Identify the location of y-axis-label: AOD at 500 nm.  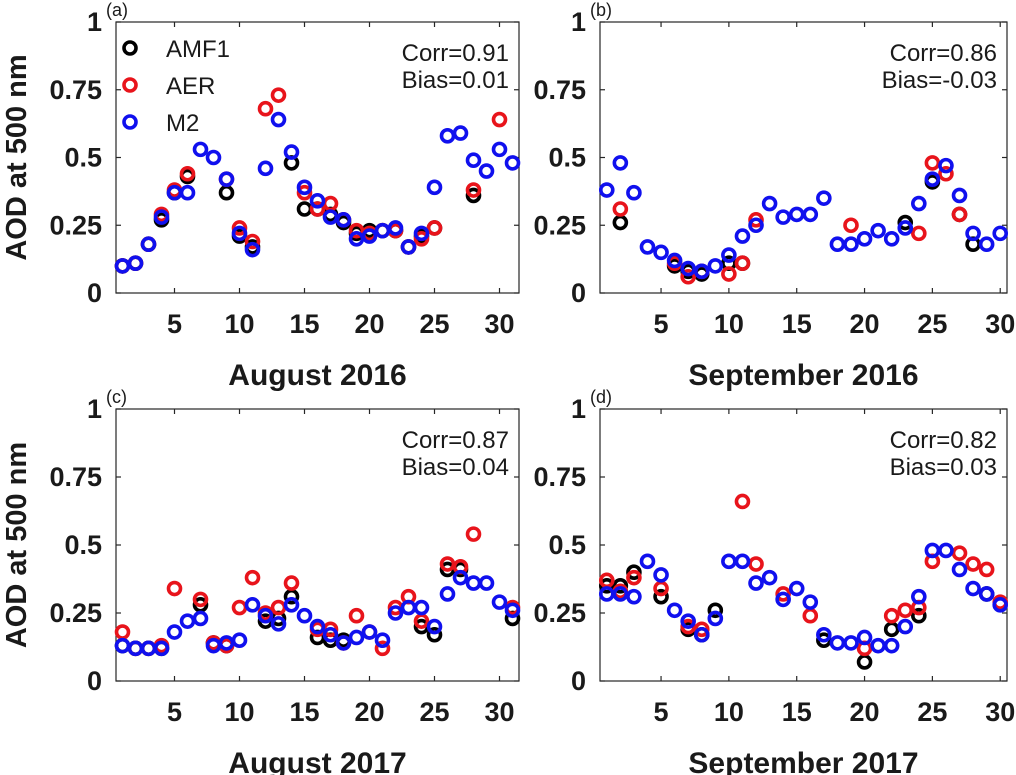
(17, 157).